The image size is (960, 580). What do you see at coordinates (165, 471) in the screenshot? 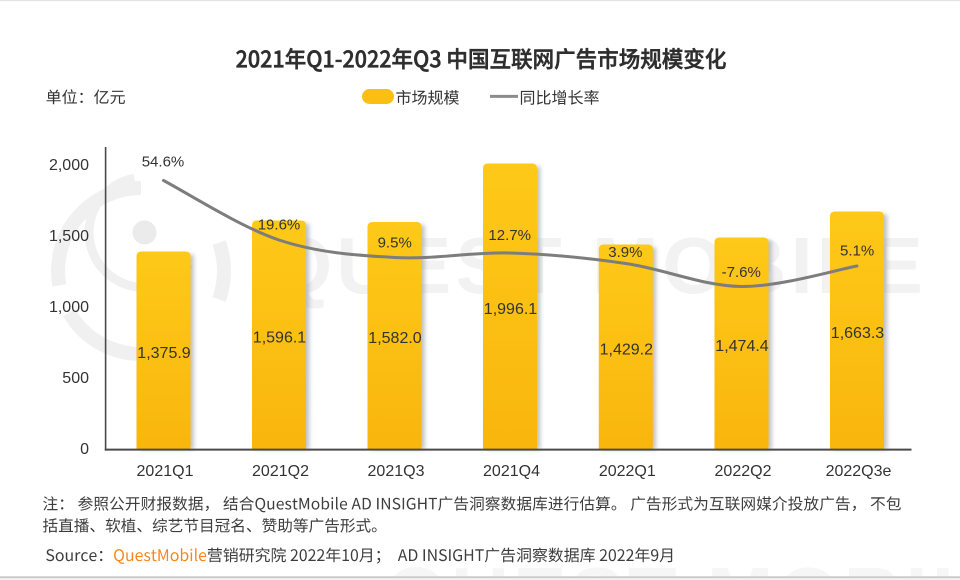
I see `svg-text: 2021Q1` at bounding box center [165, 471].